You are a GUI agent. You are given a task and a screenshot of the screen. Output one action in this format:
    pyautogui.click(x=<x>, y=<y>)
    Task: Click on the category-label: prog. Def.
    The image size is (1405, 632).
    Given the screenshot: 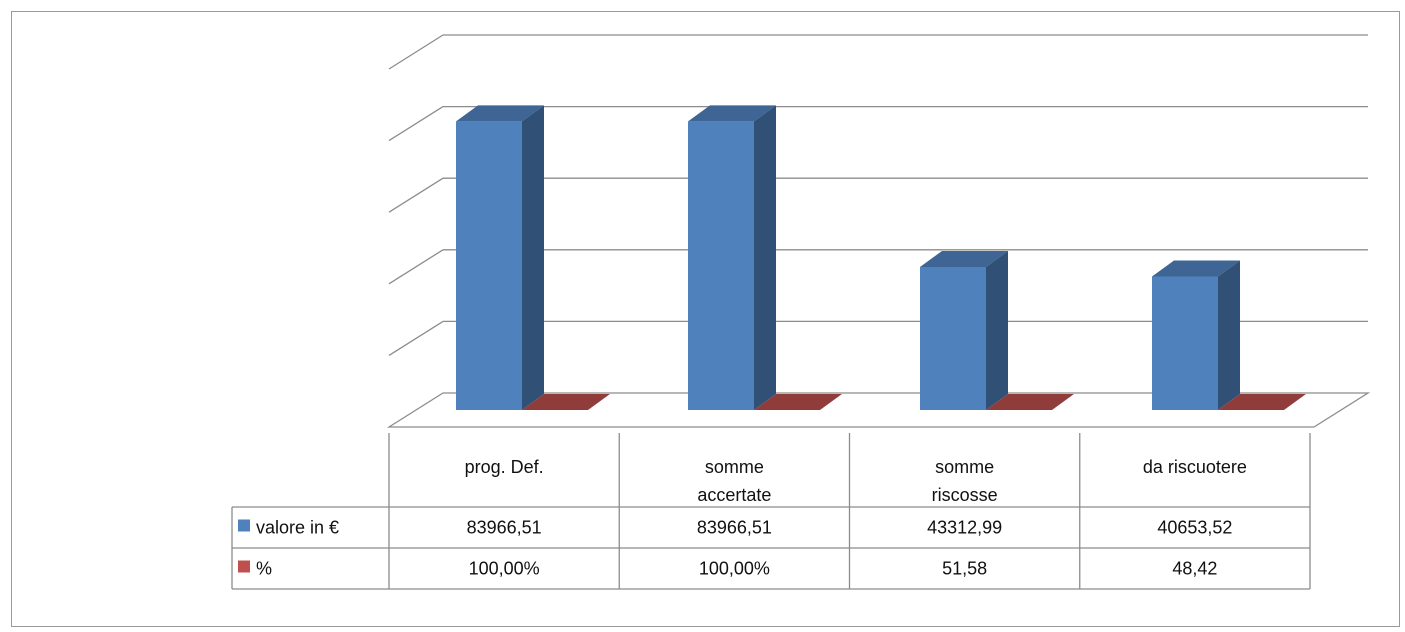 What is the action you would take?
    pyautogui.click(x=504, y=467)
    